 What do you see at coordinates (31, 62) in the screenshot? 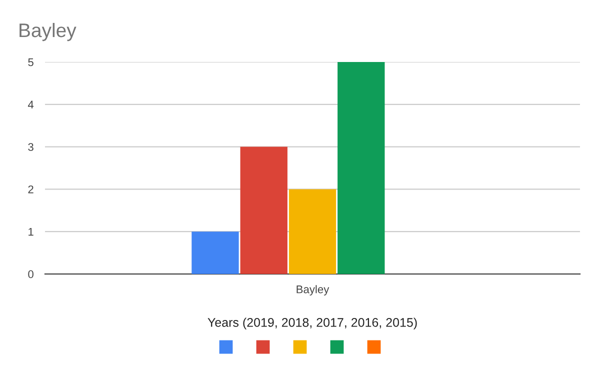
I see `y-tick-label: 5` at bounding box center [31, 62].